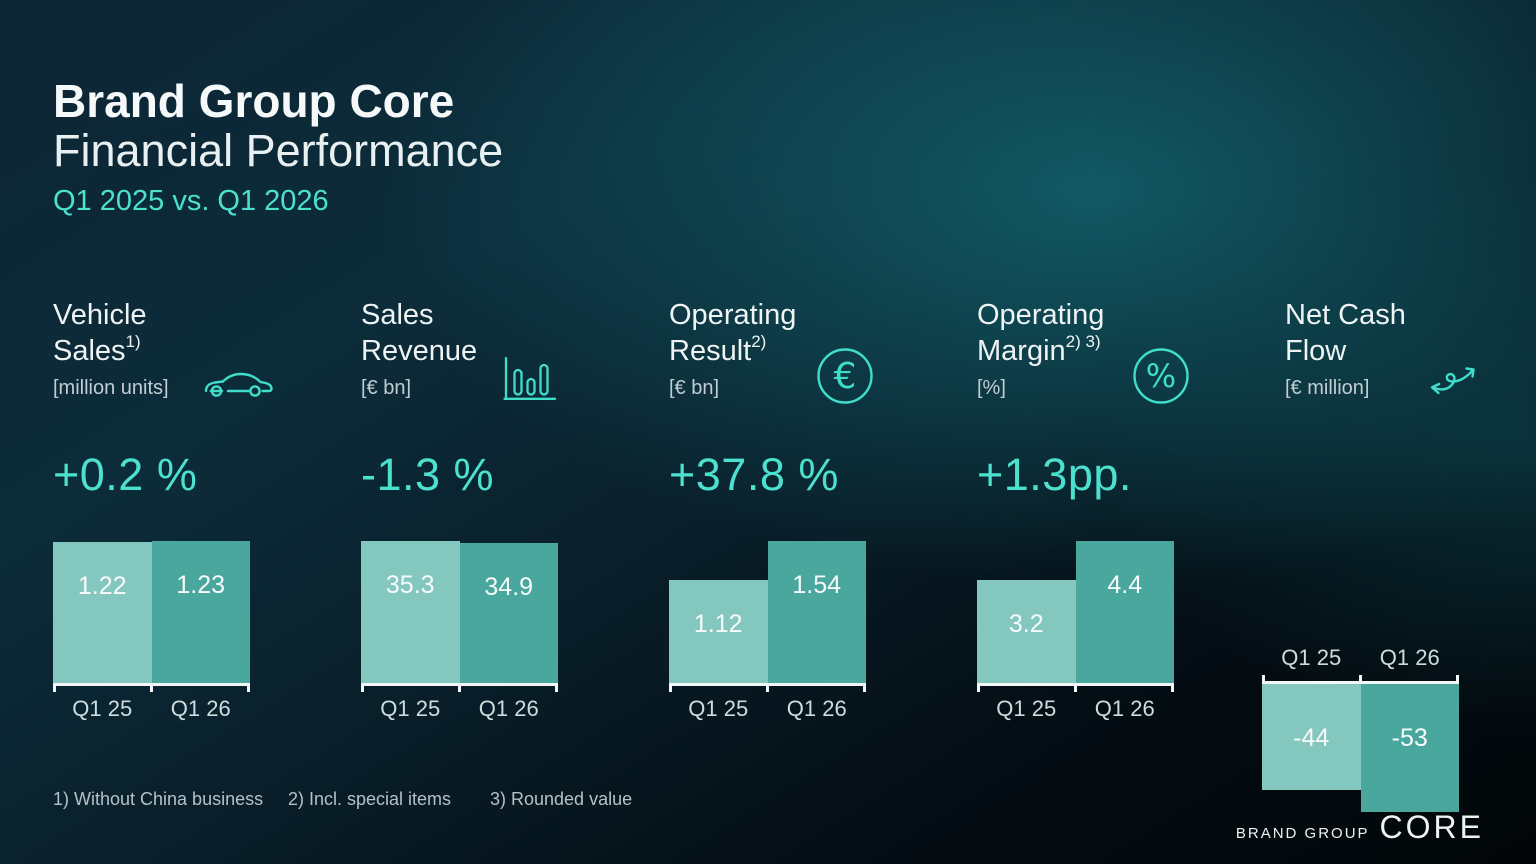 The width and height of the screenshot is (1536, 864). Describe the element at coordinates (561, 799) in the screenshot. I see `footnote-3: 3) Rounded value` at that location.